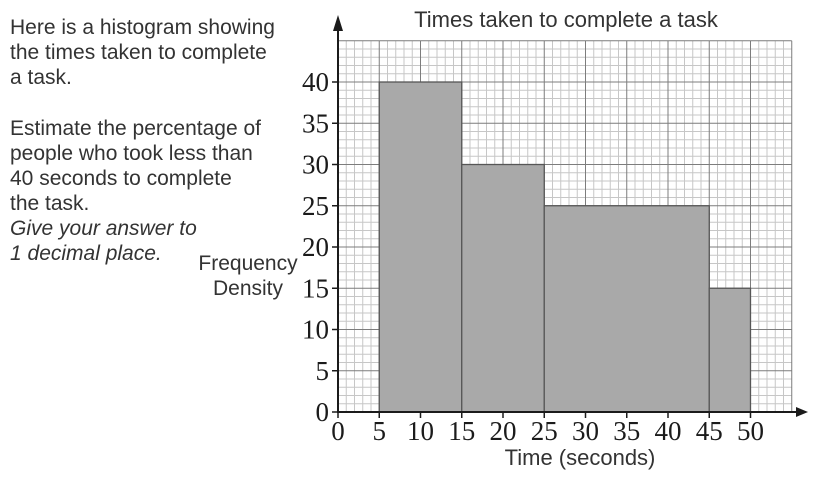 This screenshot has width=817, height=481. Describe the element at coordinates (338, 23) in the screenshot. I see `y-axis-arrowhead-icon` at that location.